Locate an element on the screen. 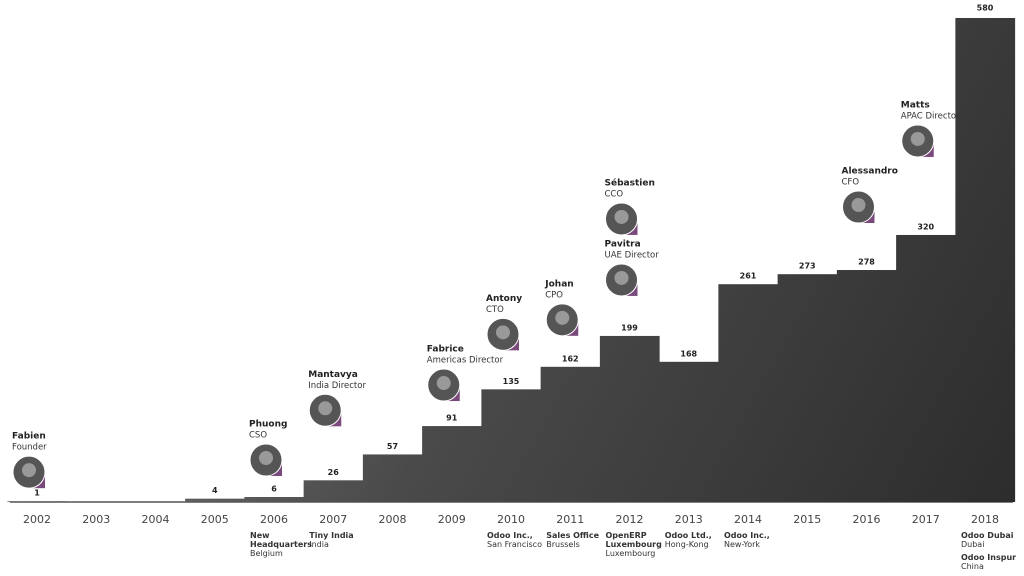 Image resolution: width=1024 pixels, height=576 pixels. office: Sales Office Brussels is located at coordinates (577, 540).